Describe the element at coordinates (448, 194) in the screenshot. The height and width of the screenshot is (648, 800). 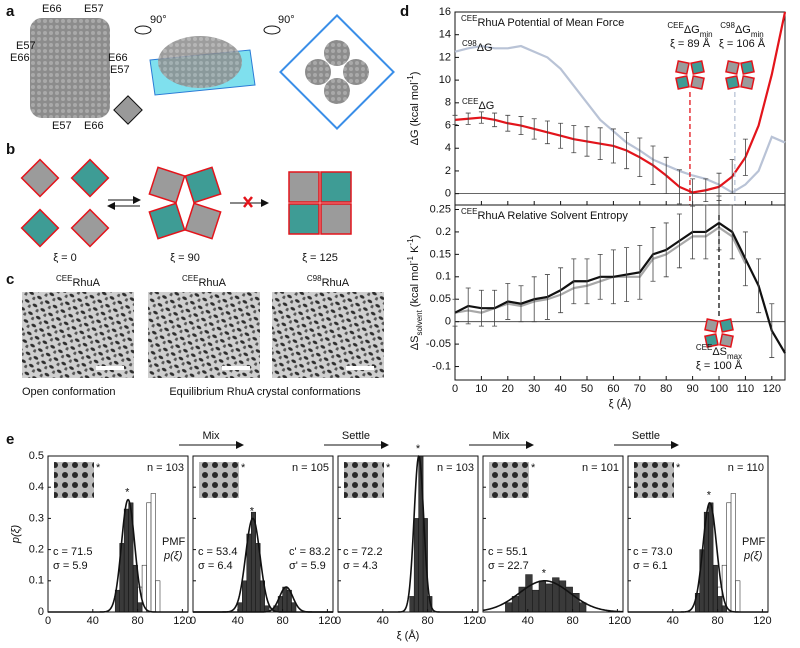
I see `y-tick-label: 0` at that location.